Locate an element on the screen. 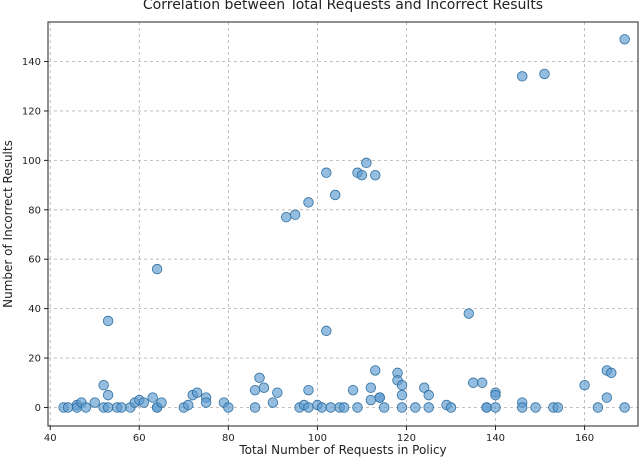  y-tick-label: 40 is located at coordinates (34, 309).